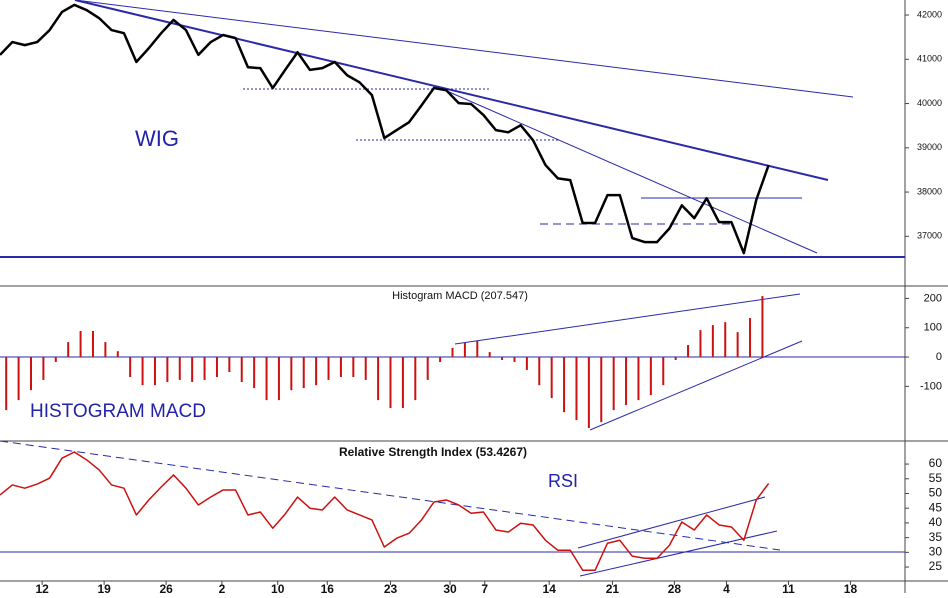 This screenshot has height=598, width=948. What do you see at coordinates (851, 587) in the screenshot?
I see `x-tick-label: 18` at bounding box center [851, 587].